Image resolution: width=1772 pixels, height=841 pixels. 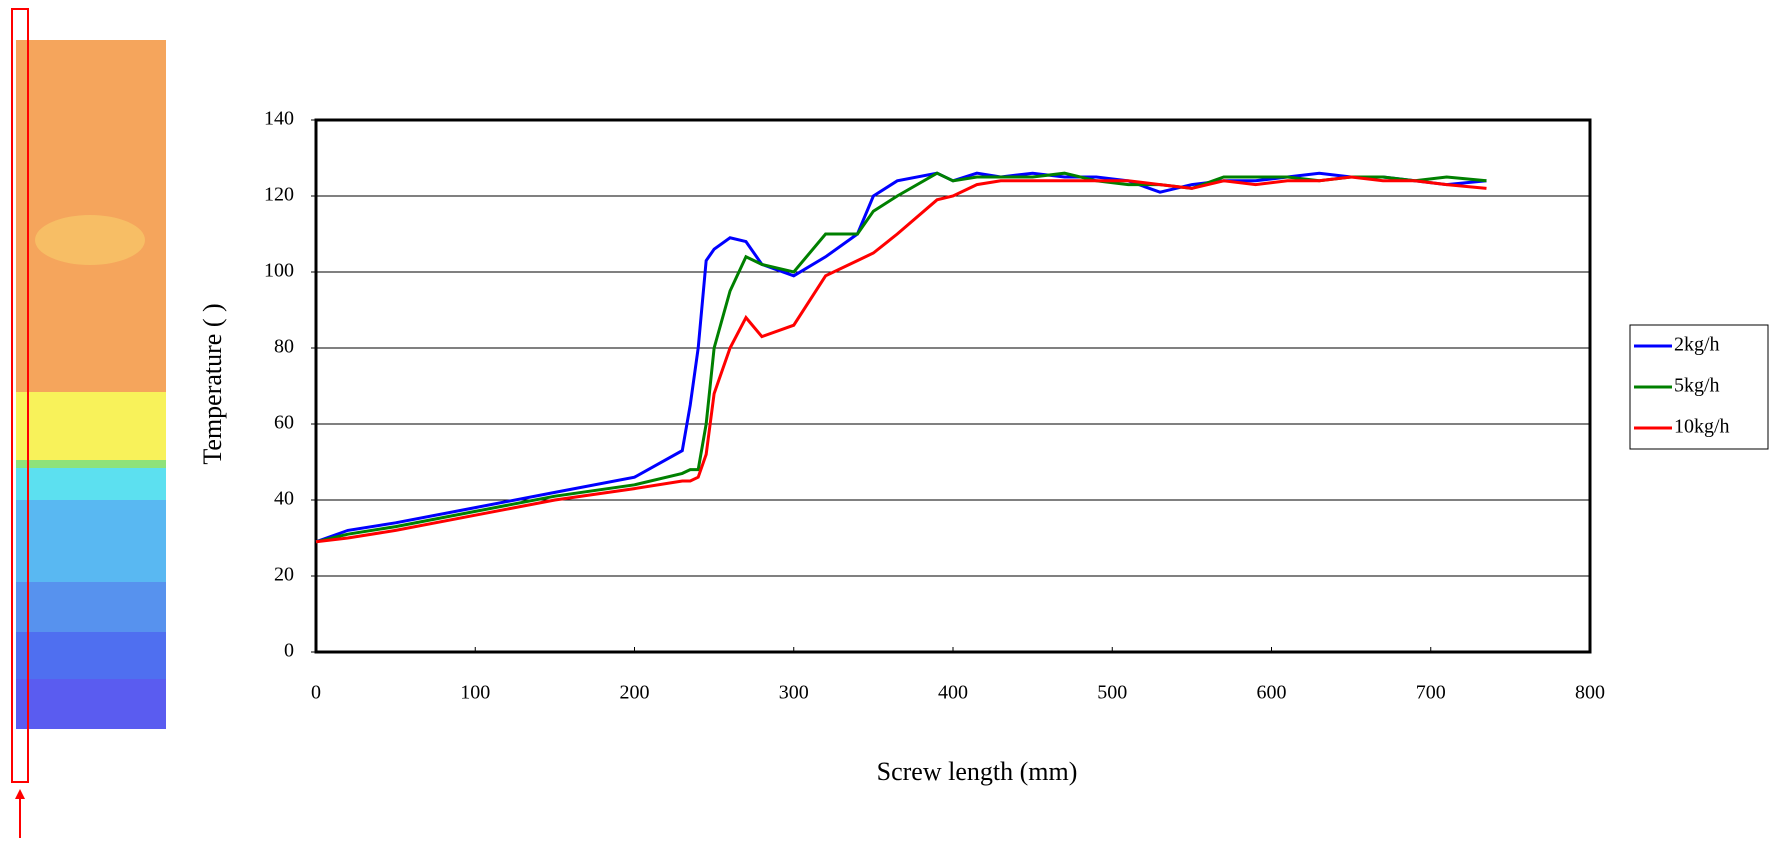 What do you see at coordinates (289, 651) in the screenshot?
I see `y-tick-label: 0` at bounding box center [289, 651].